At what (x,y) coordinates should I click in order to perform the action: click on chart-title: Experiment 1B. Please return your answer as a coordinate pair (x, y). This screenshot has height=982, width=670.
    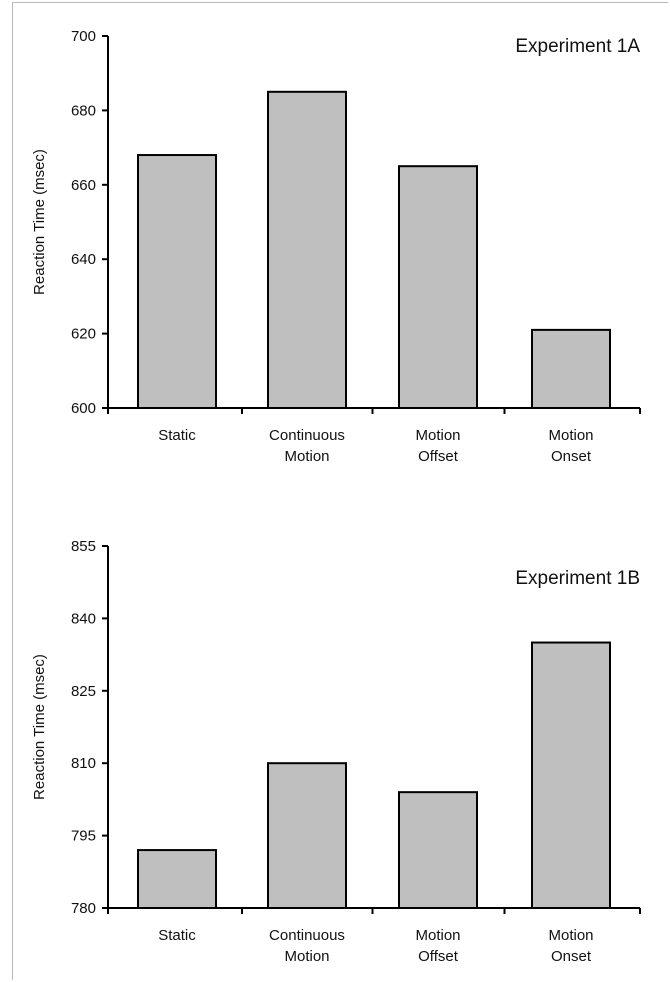
    Looking at the image, I should click on (577, 578).